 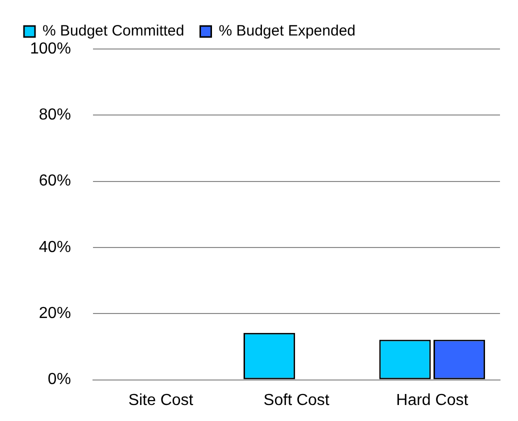 What do you see at coordinates (161, 400) in the screenshot?
I see `x-tick-label: Site Cost` at bounding box center [161, 400].